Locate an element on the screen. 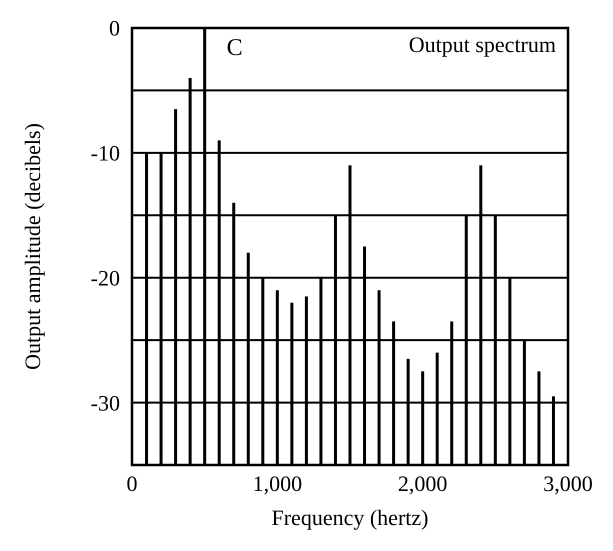 Image resolution: width=613 pixels, height=551 pixels. x-tick-label: 2,000 is located at coordinates (423, 483).